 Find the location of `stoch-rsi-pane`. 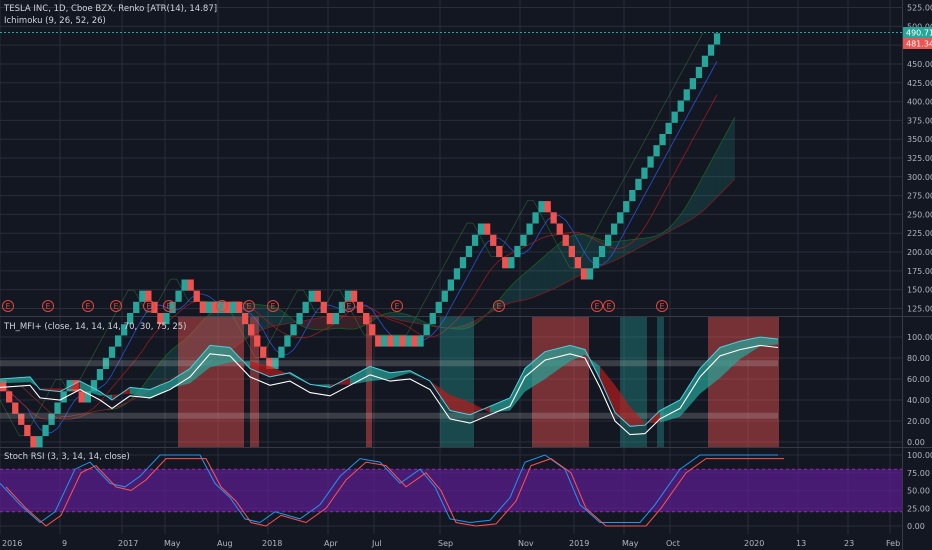

stoch-rsi-pane is located at coordinates (451, 490).